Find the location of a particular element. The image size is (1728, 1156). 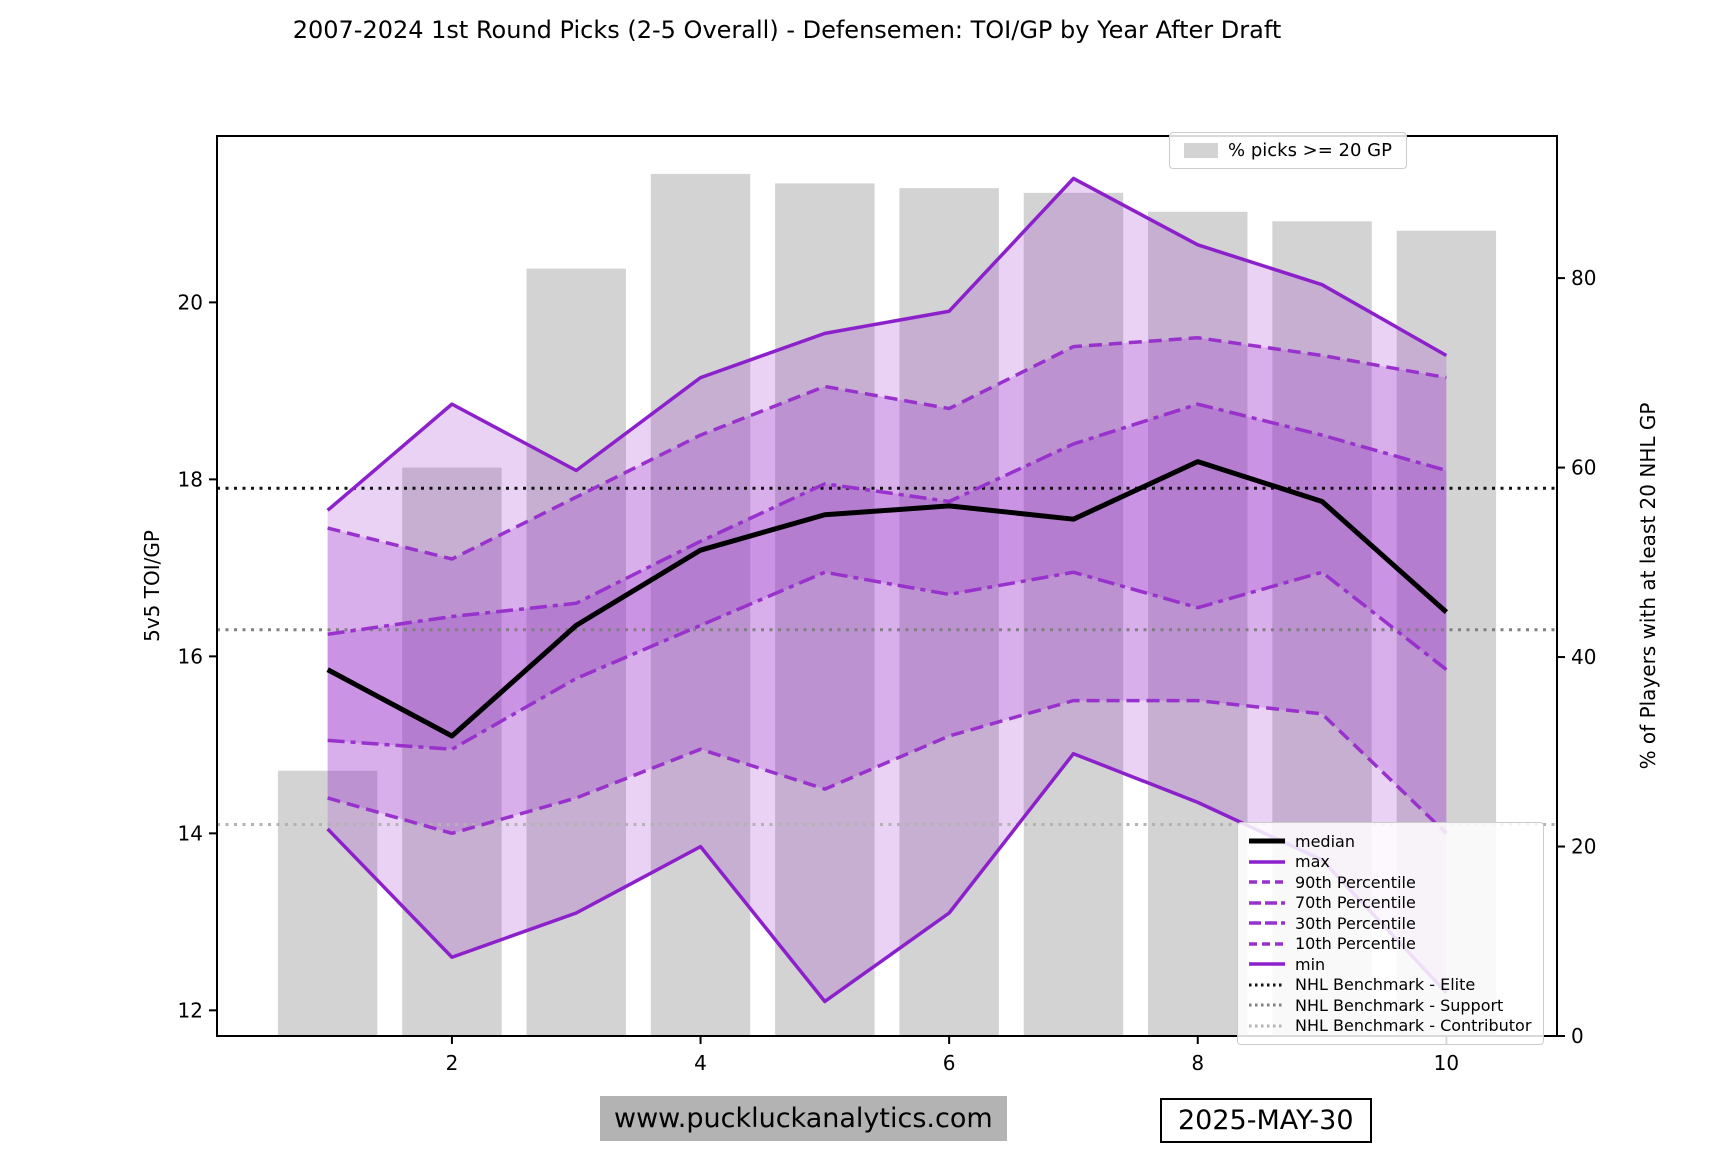

series-line-90th-percentile is located at coordinates (887, 448).